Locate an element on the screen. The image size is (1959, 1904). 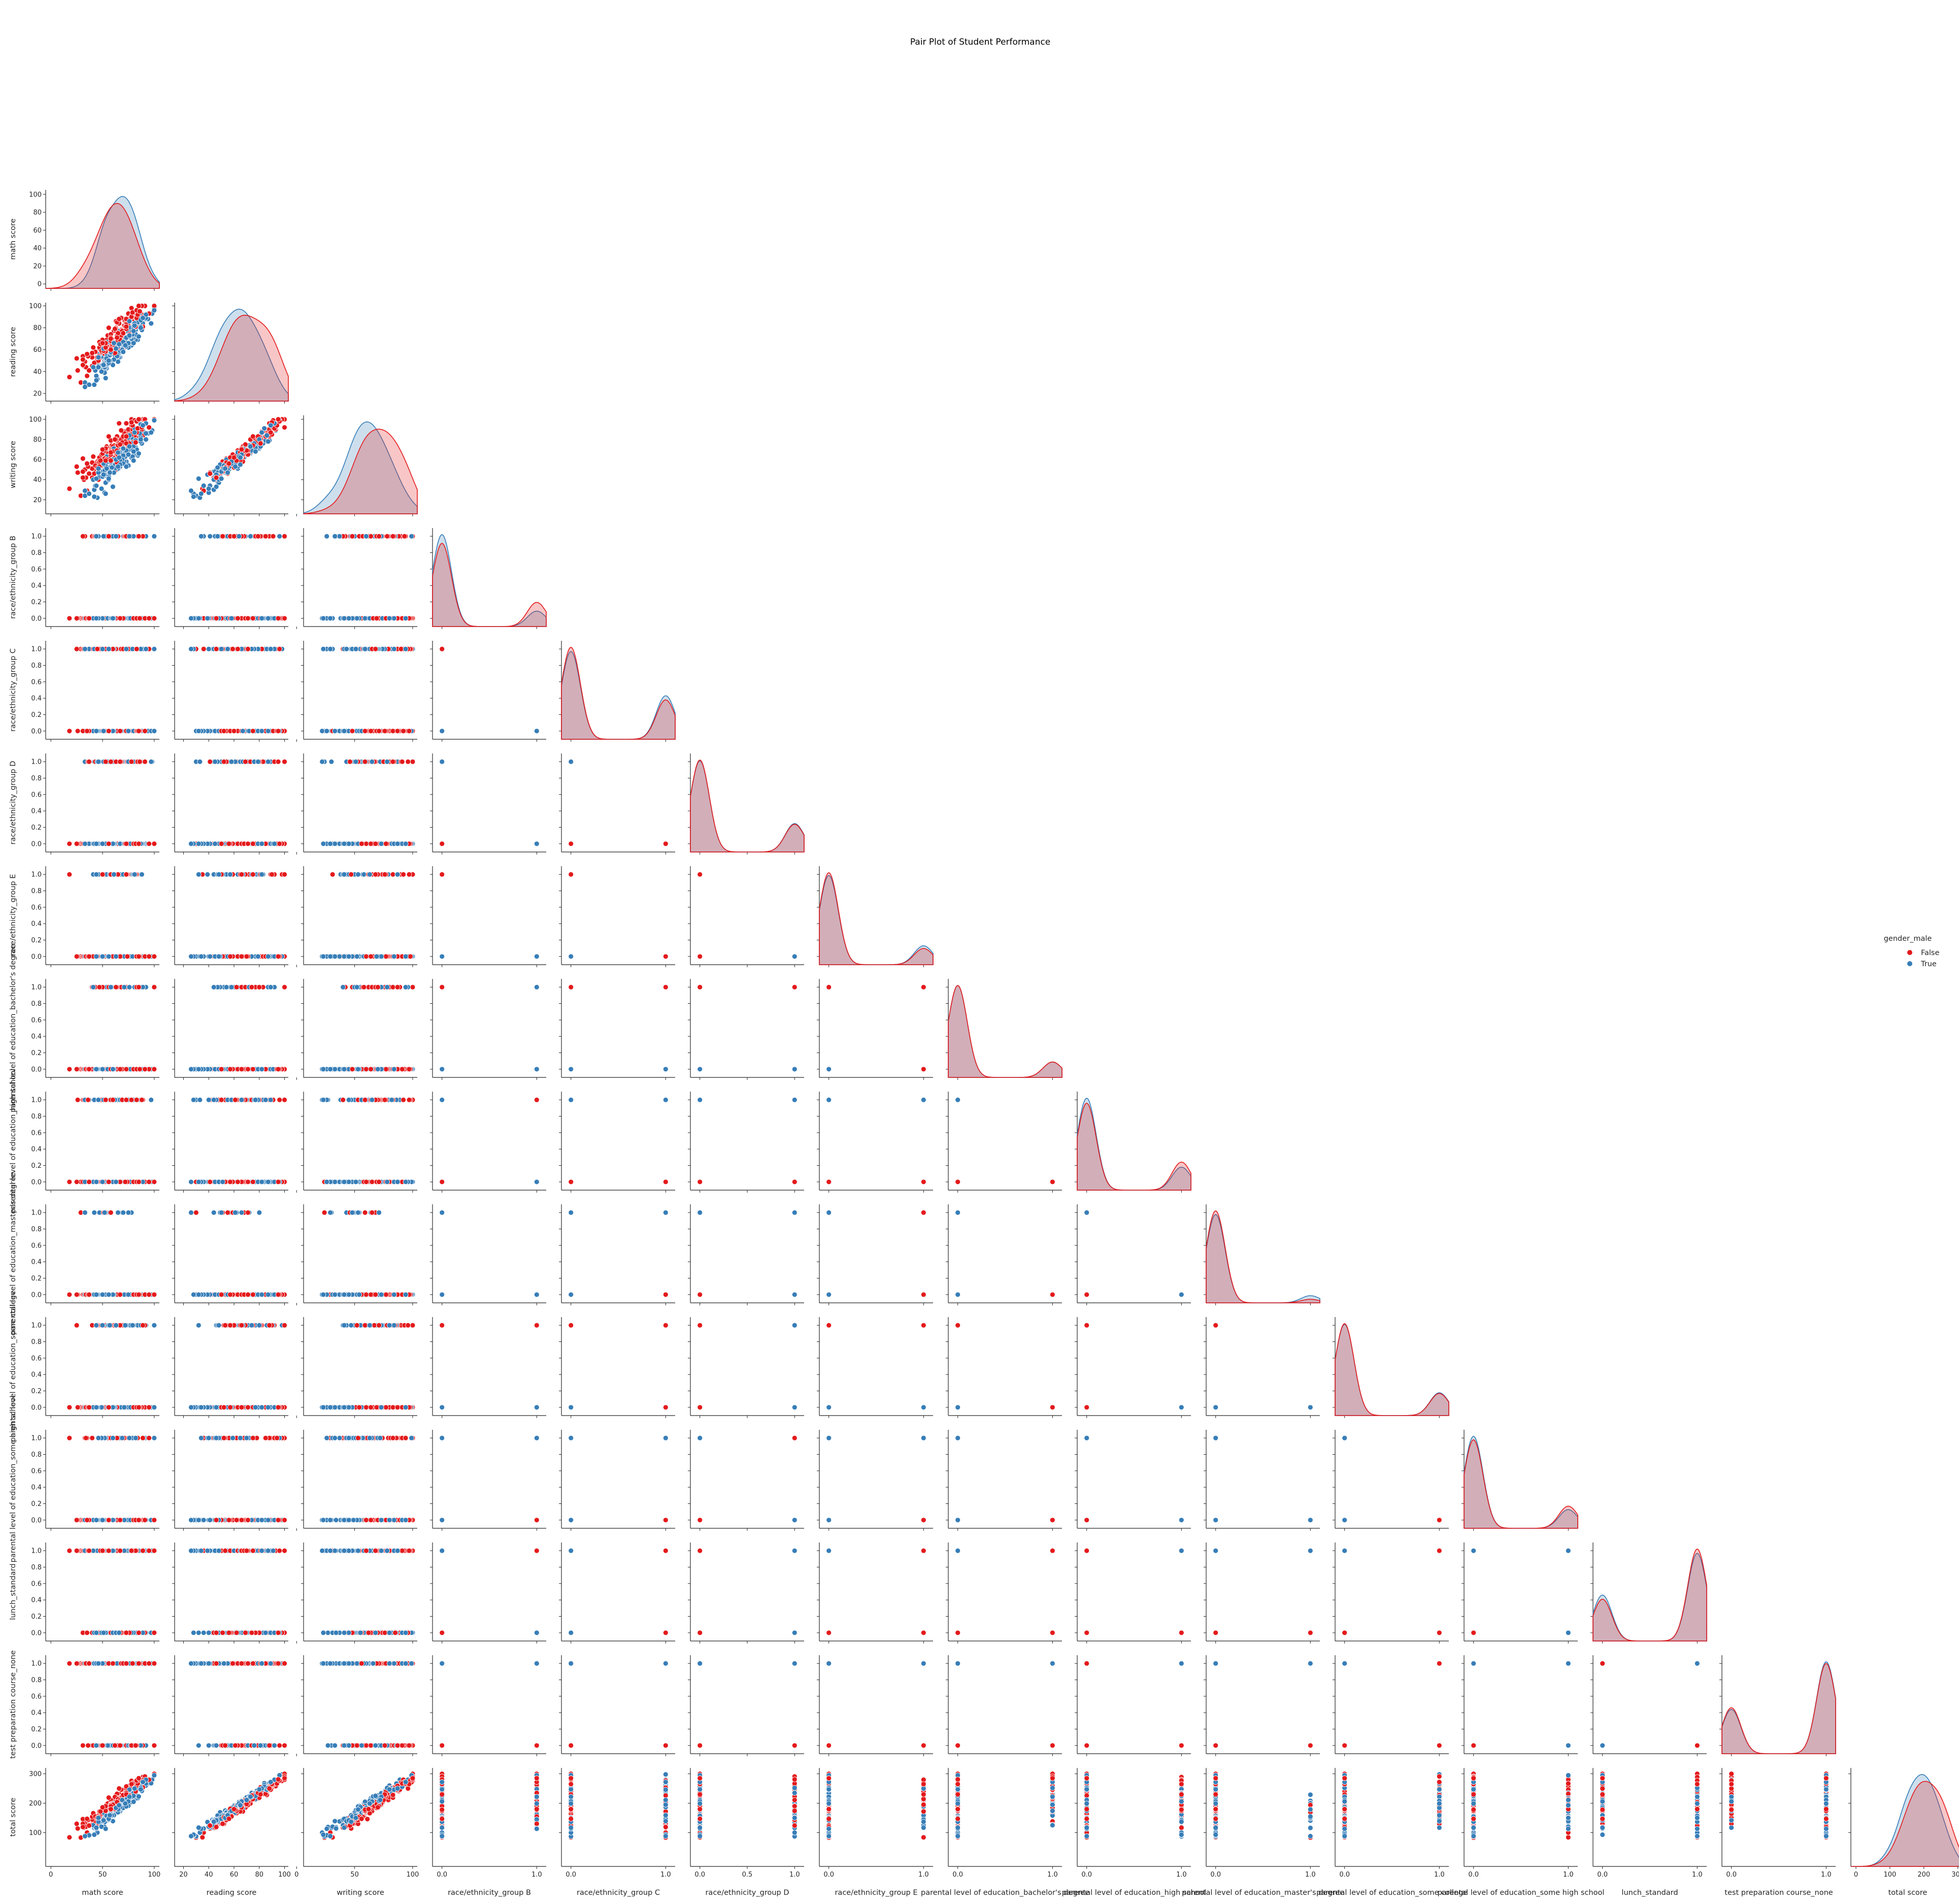
chart-title: Pair Plot of Student Performance is located at coordinates (980, 42).